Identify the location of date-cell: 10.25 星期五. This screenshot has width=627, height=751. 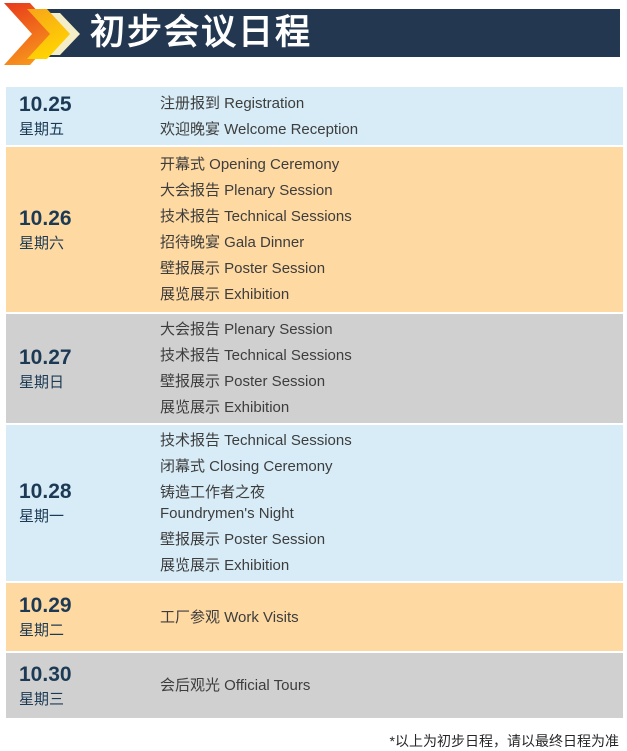
(83, 116).